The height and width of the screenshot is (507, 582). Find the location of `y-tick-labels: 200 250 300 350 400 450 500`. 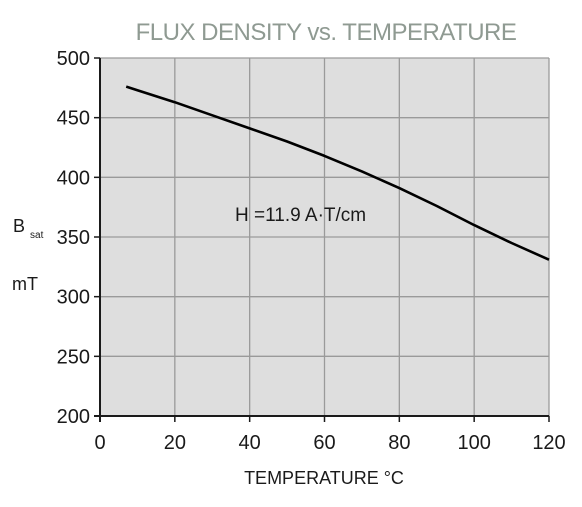

y-tick-labels: 200 250 300 350 400 450 500 is located at coordinates (73, 238).